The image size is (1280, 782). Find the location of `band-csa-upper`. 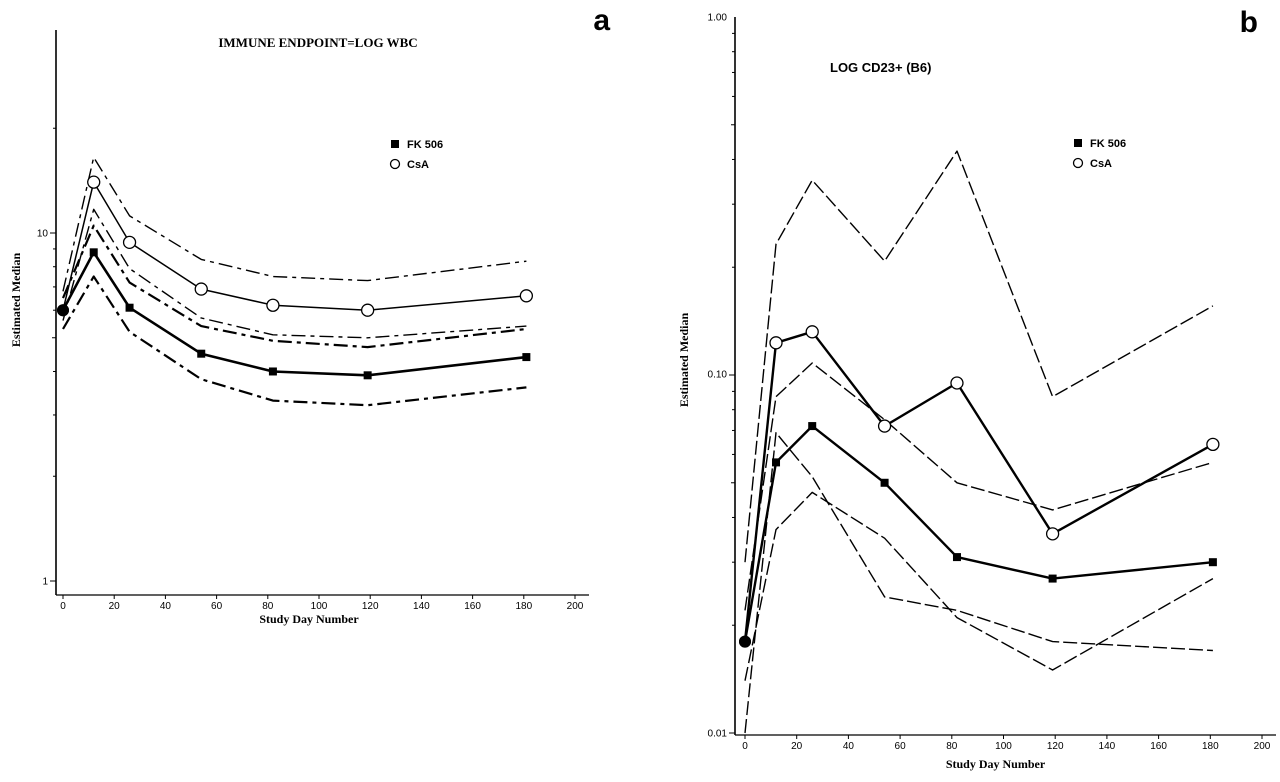

band-csa-upper is located at coordinates (294, 224).